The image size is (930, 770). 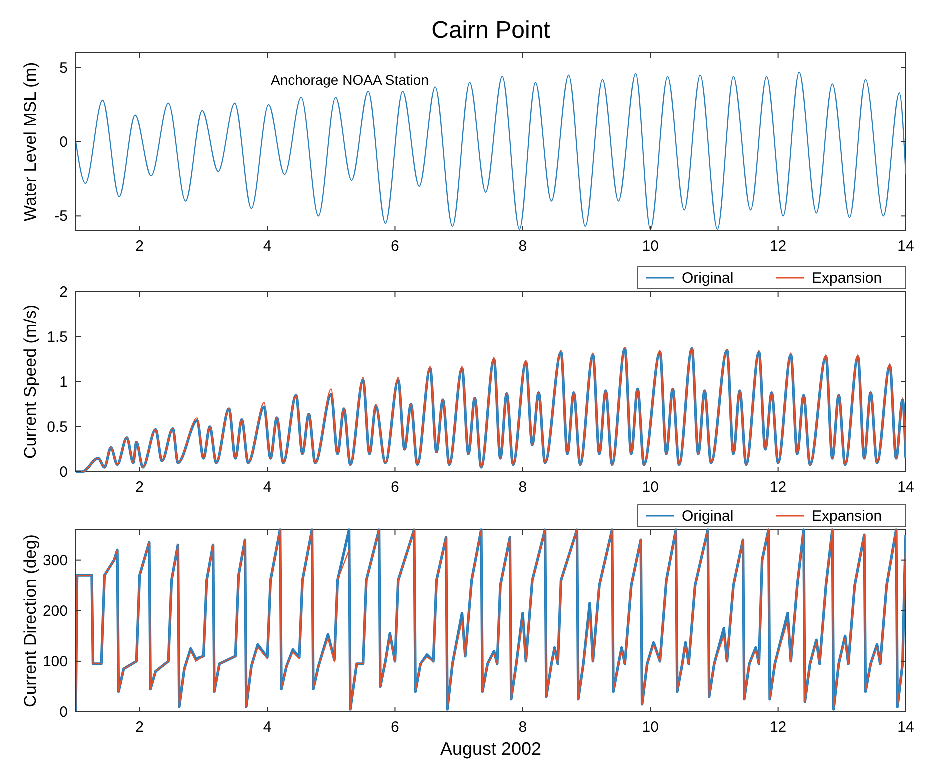 I want to click on y-axis-title: Current Direction (deg), so click(x=30, y=621).